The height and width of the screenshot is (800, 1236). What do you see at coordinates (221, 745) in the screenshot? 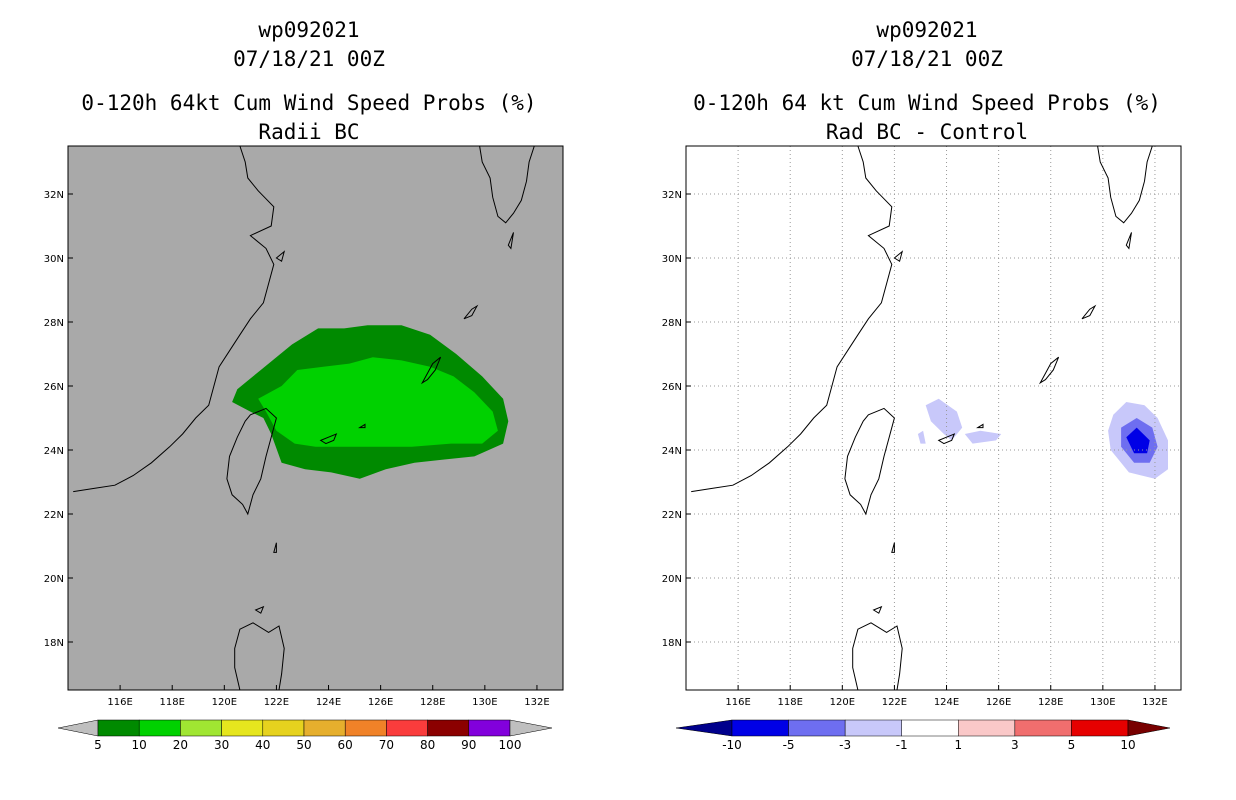
I see `colorbar-label: 30` at bounding box center [221, 745].